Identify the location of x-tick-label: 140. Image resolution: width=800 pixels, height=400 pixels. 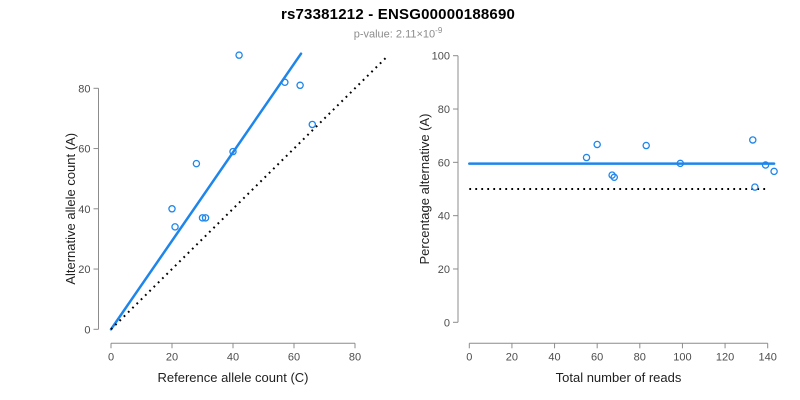
(768, 357).